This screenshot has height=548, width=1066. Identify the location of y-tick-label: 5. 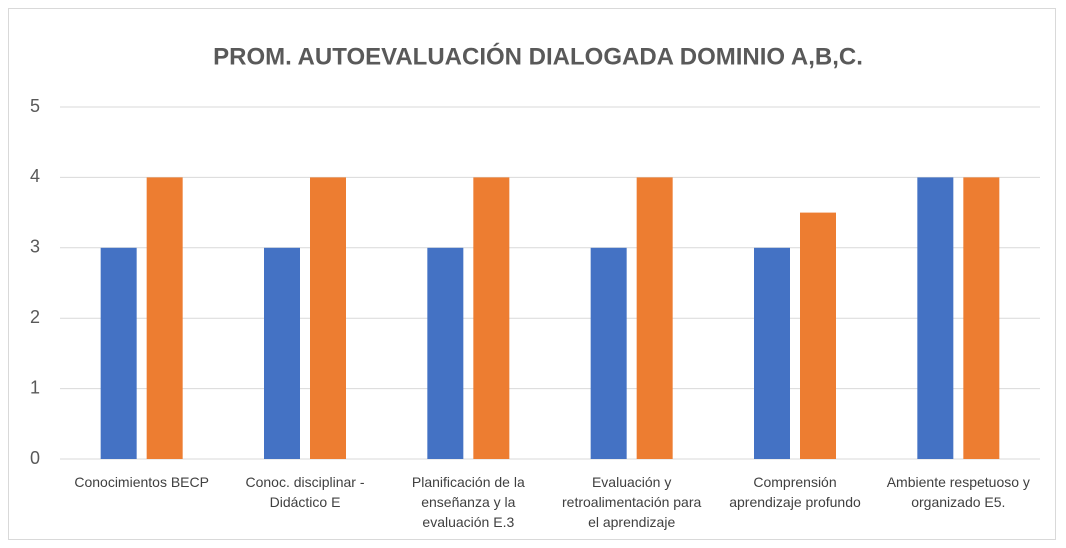
(35, 106).